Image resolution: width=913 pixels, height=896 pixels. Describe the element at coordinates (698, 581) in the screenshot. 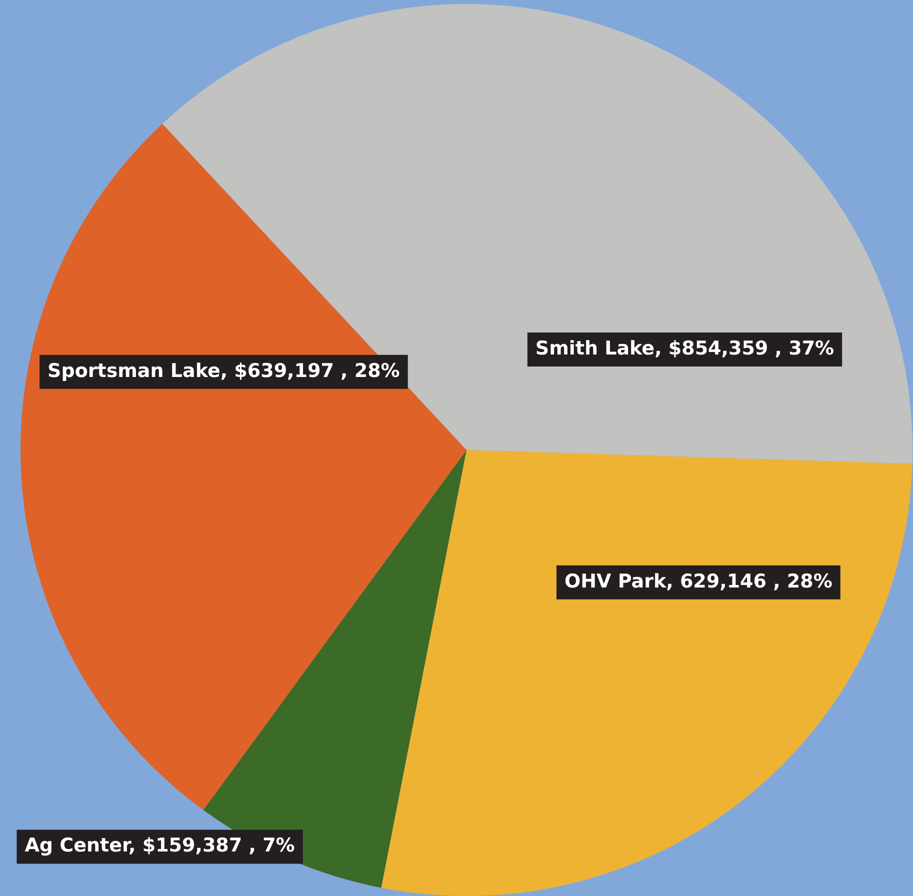

I see `slice-label: OHV Park, 629,146 , 28%` at that location.